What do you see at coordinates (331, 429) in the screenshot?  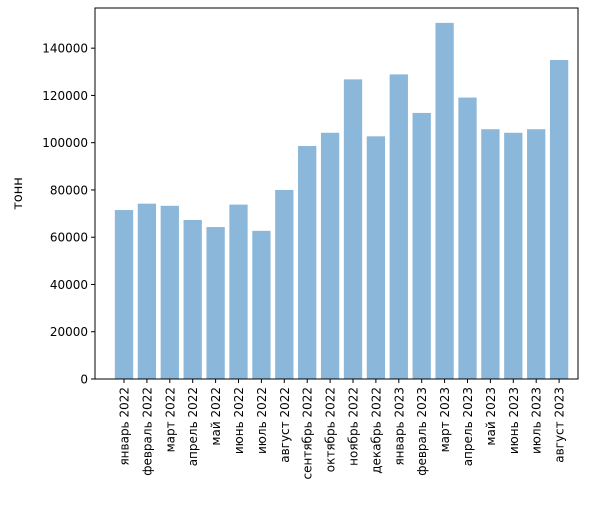 I see `x-tick-label: октябрь 2022` at bounding box center [331, 429].